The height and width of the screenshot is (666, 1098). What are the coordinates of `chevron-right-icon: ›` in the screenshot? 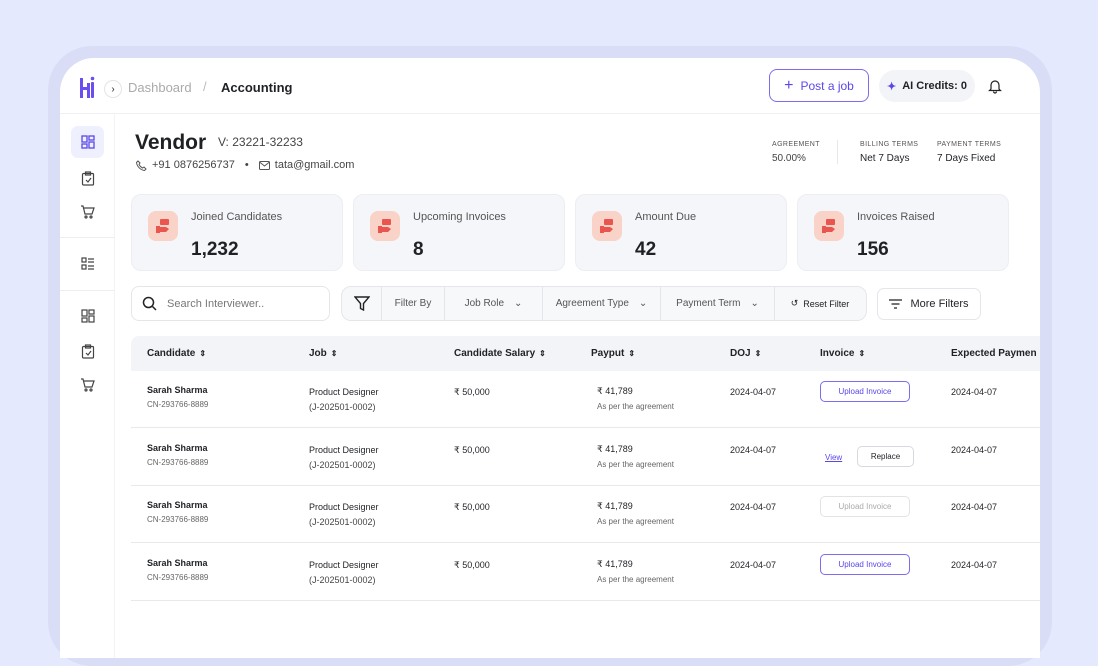 It's located at (113, 89).